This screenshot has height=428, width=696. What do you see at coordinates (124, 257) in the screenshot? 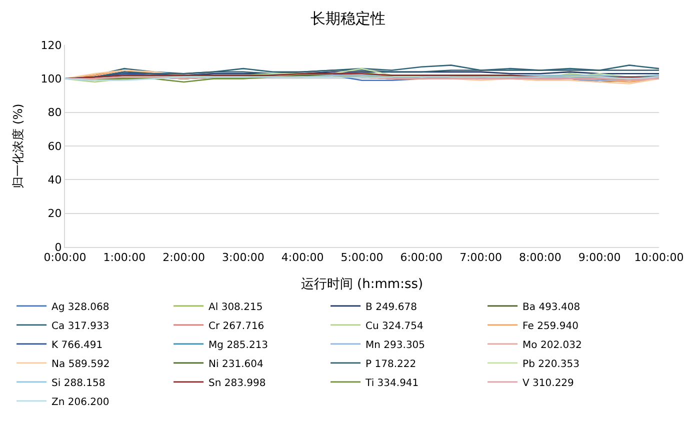
I see `x-tick-label: 1:00:00` at bounding box center [124, 257].